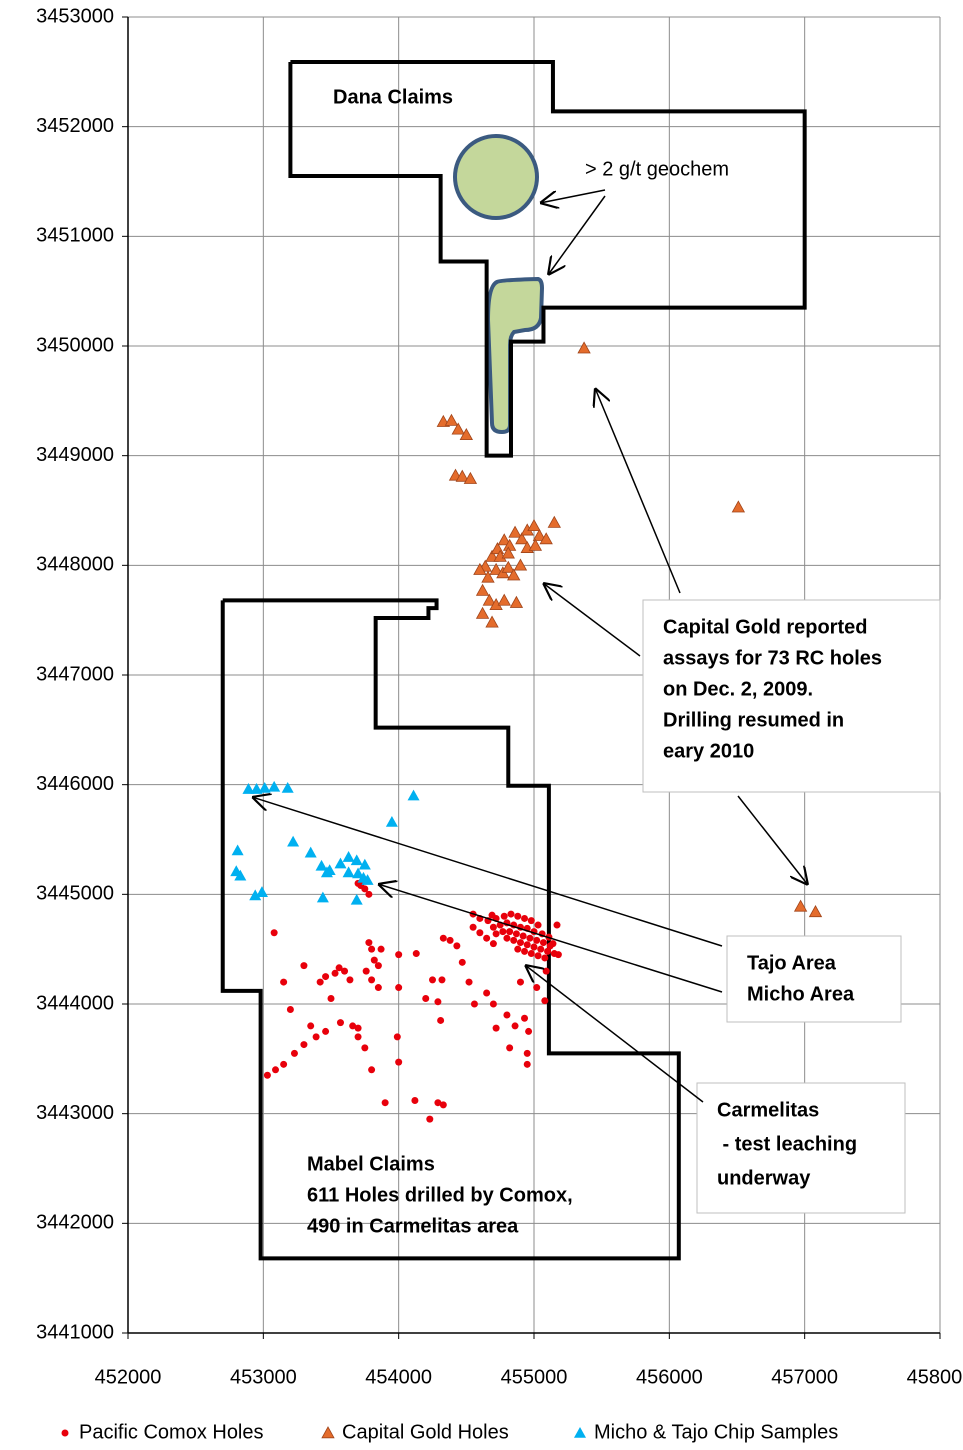 This screenshot has width=963, height=1450. Describe the element at coordinates (804, 1377) in the screenshot. I see `x-tick-label: 457000` at that location.